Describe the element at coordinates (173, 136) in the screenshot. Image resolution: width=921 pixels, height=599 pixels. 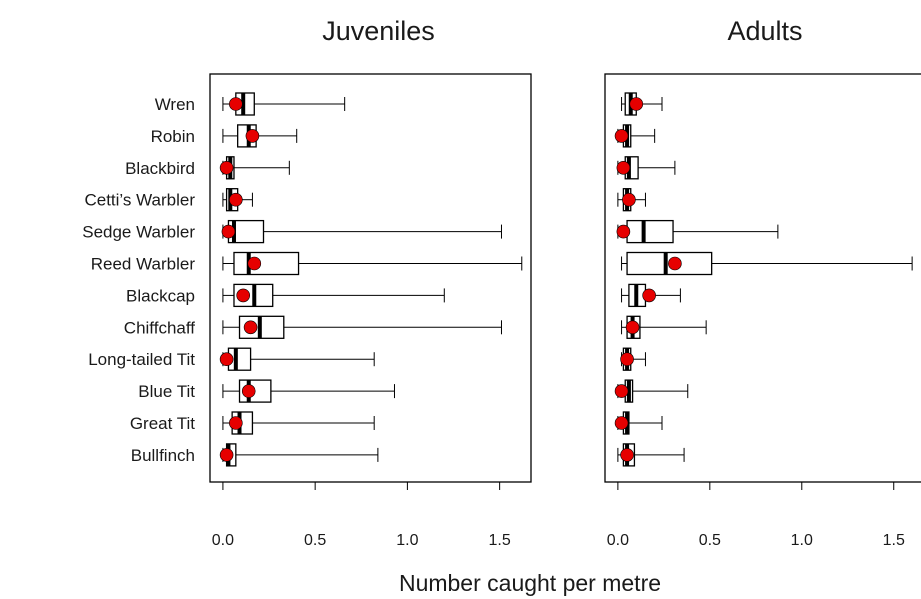
I see `species-label: Robin` at that location.